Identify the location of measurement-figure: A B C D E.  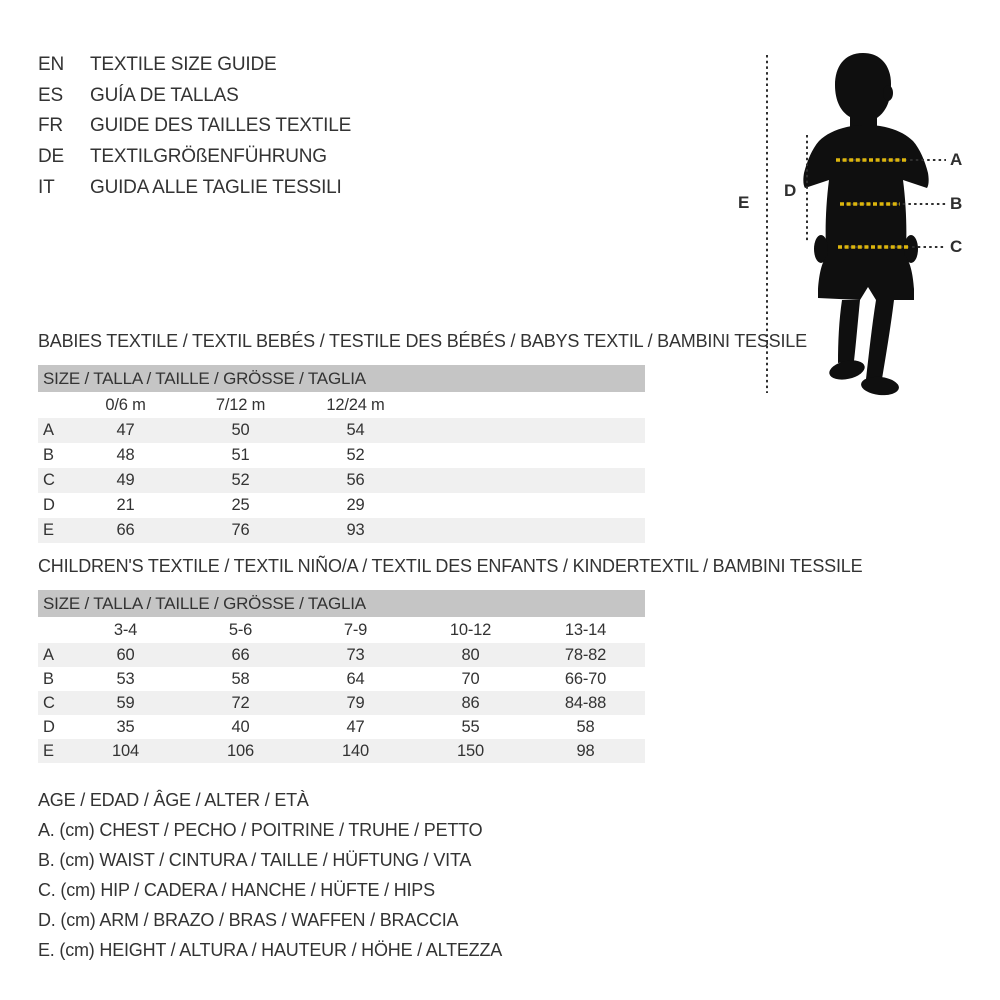
(865, 222).